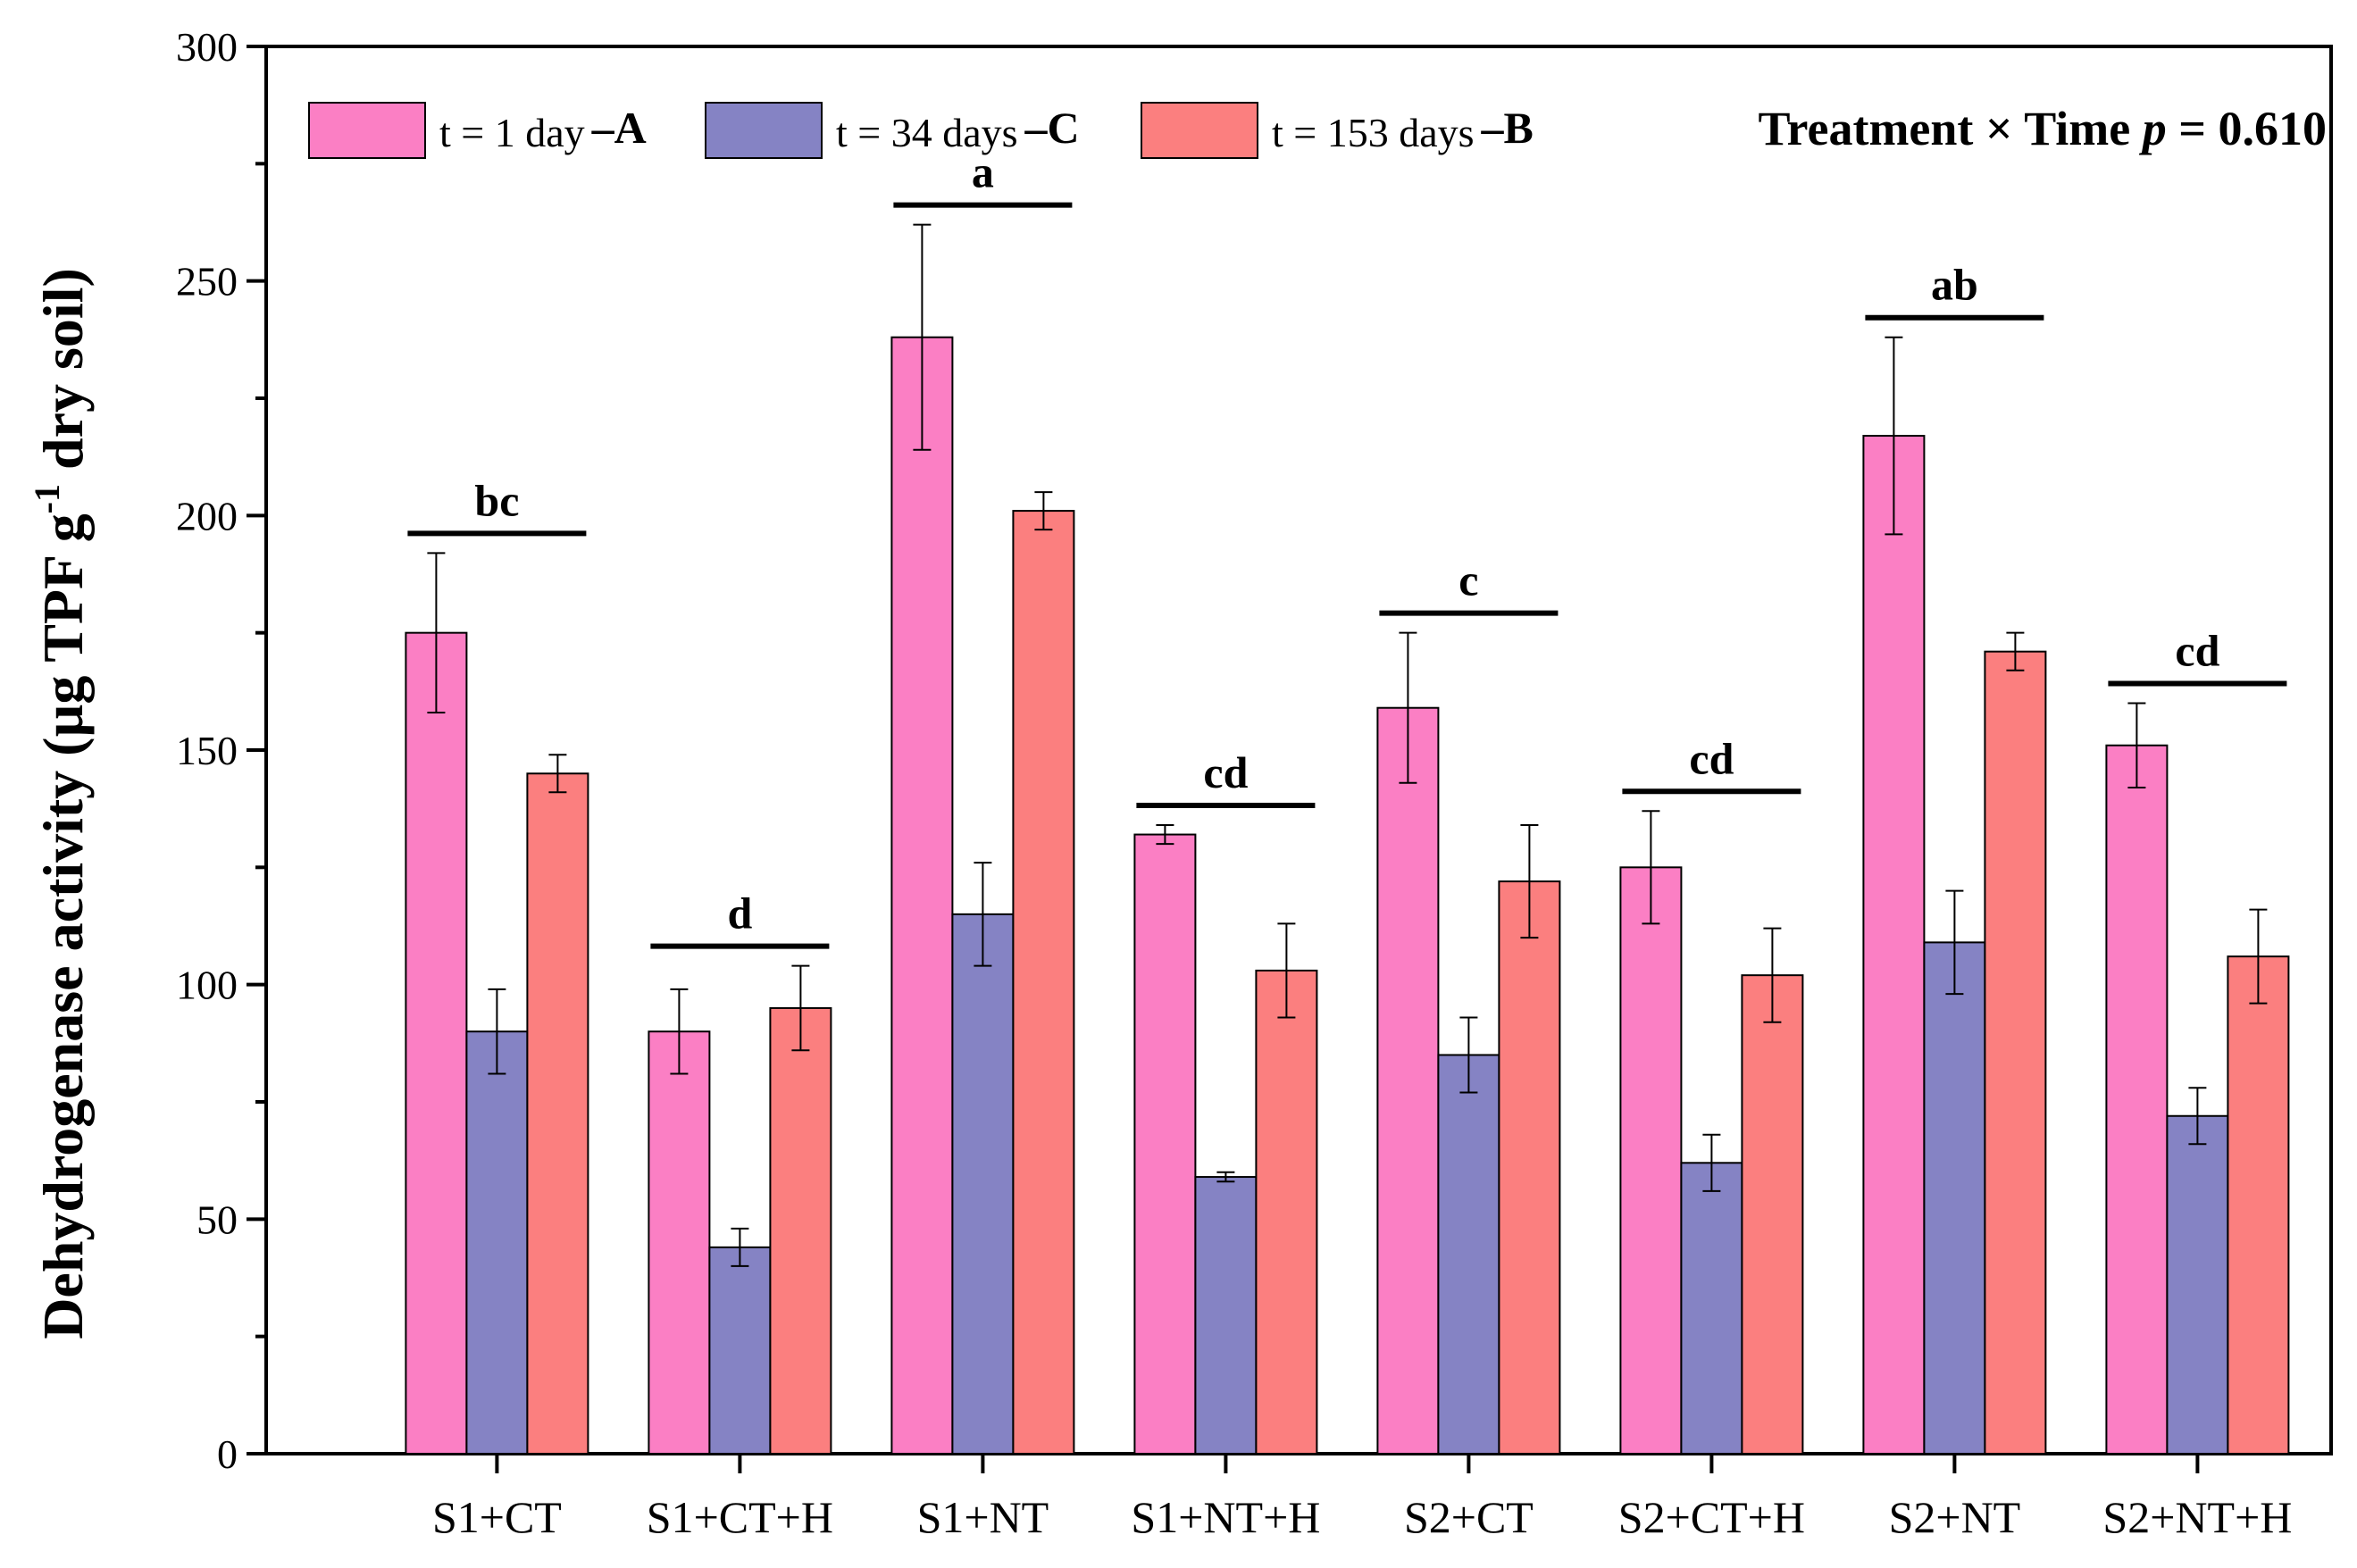 Image resolution: width=2357 pixels, height=1568 pixels. What do you see at coordinates (217, 1219) in the screenshot?
I see `y-tick-label: 50` at bounding box center [217, 1219].